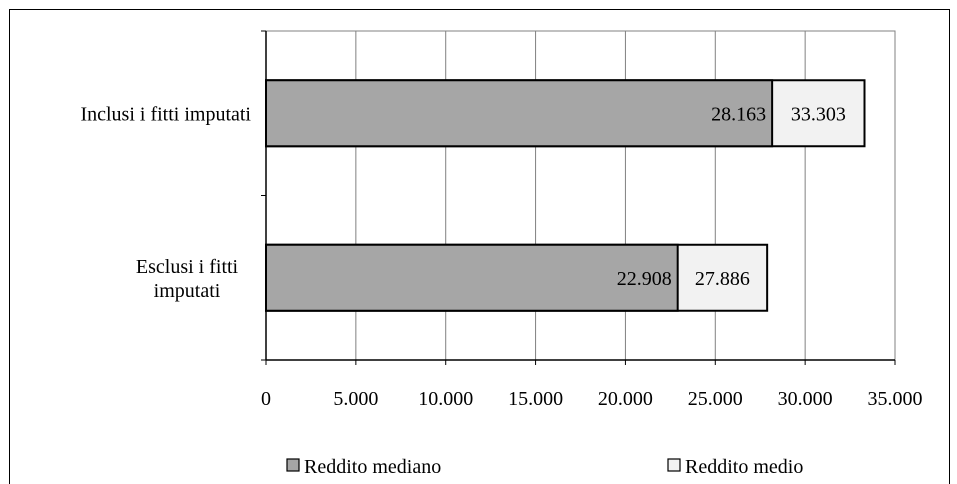  Describe the element at coordinates (715, 399) in the screenshot. I see `x-tick-label: 25.000` at that location.